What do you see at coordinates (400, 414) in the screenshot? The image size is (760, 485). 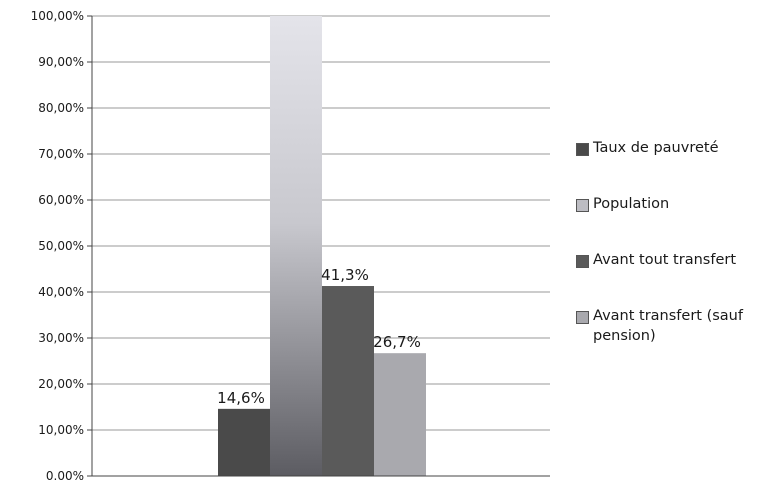 I see `bar-avant-transfert-sauf-pension` at bounding box center [400, 414].